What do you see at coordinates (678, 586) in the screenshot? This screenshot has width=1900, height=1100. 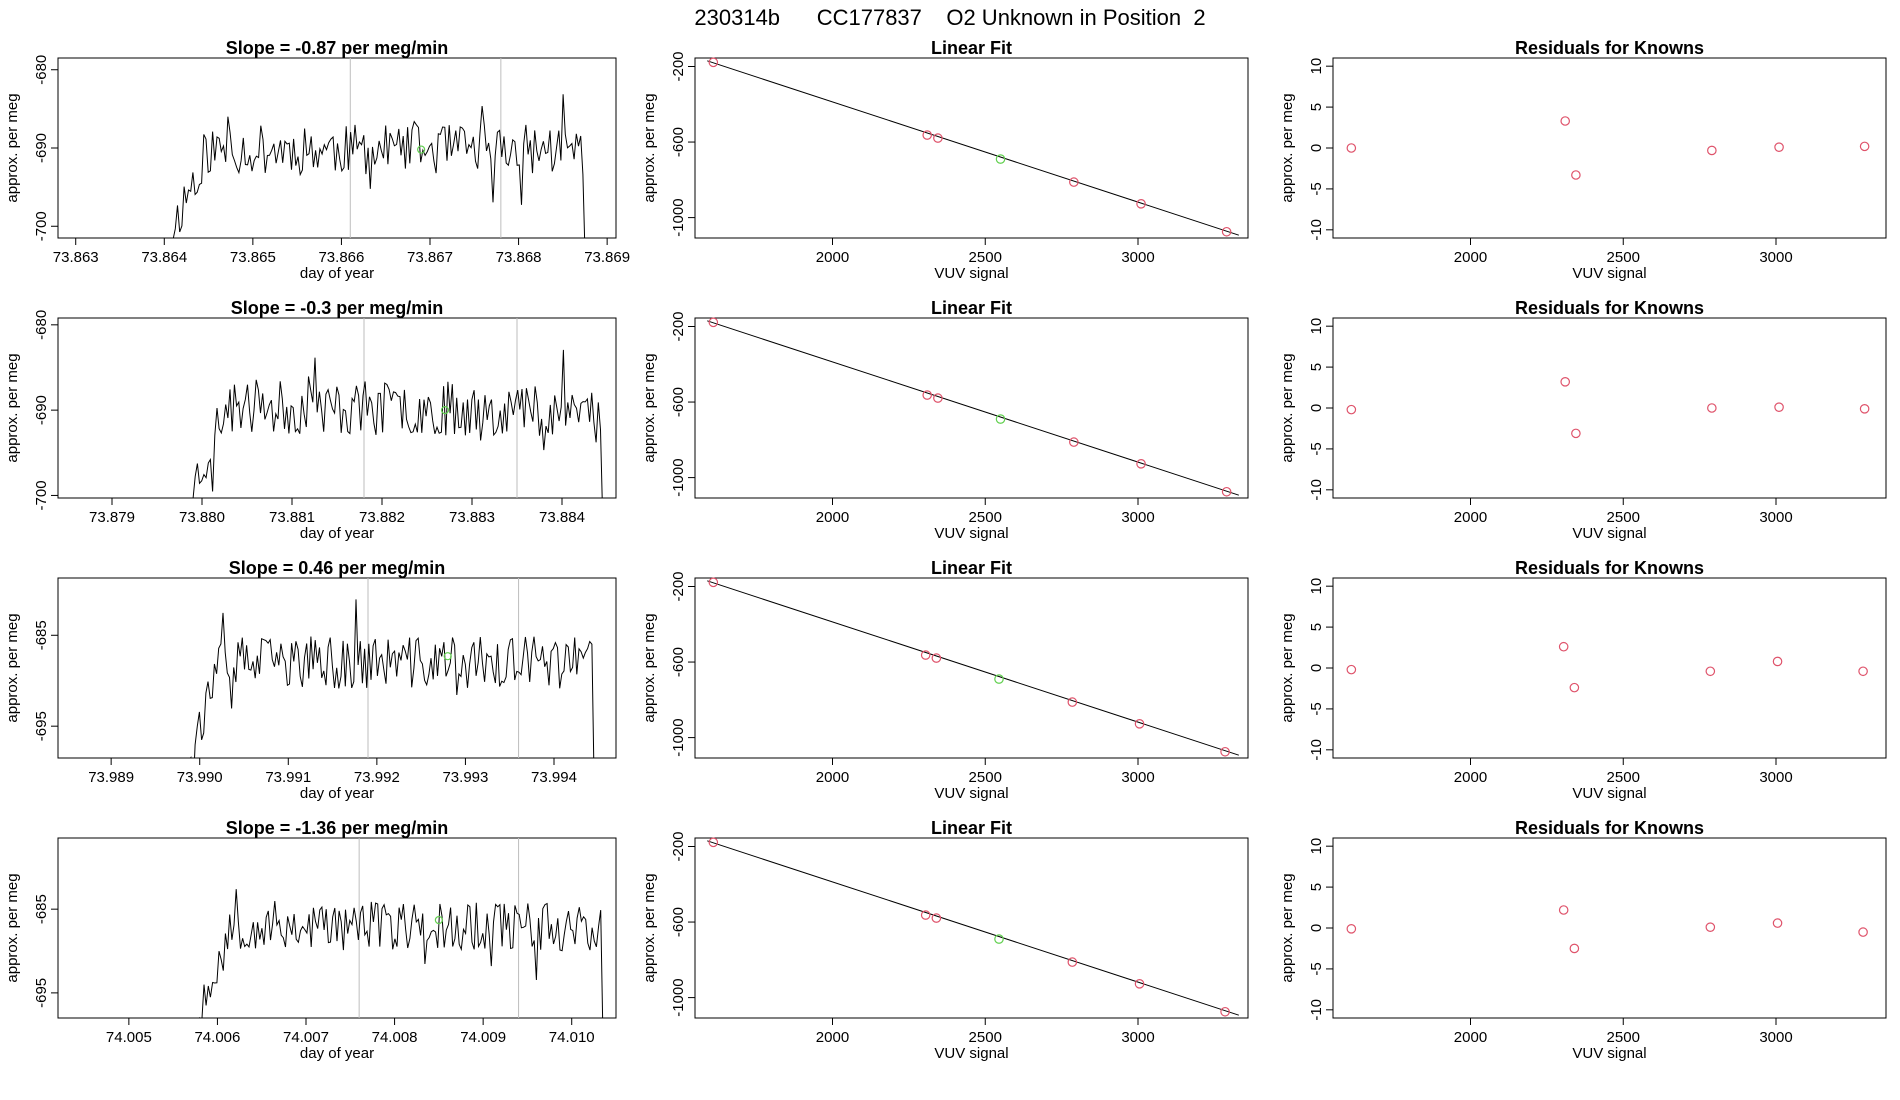 I see `linear-fit-3-y-tick-label: -200` at bounding box center [678, 586].